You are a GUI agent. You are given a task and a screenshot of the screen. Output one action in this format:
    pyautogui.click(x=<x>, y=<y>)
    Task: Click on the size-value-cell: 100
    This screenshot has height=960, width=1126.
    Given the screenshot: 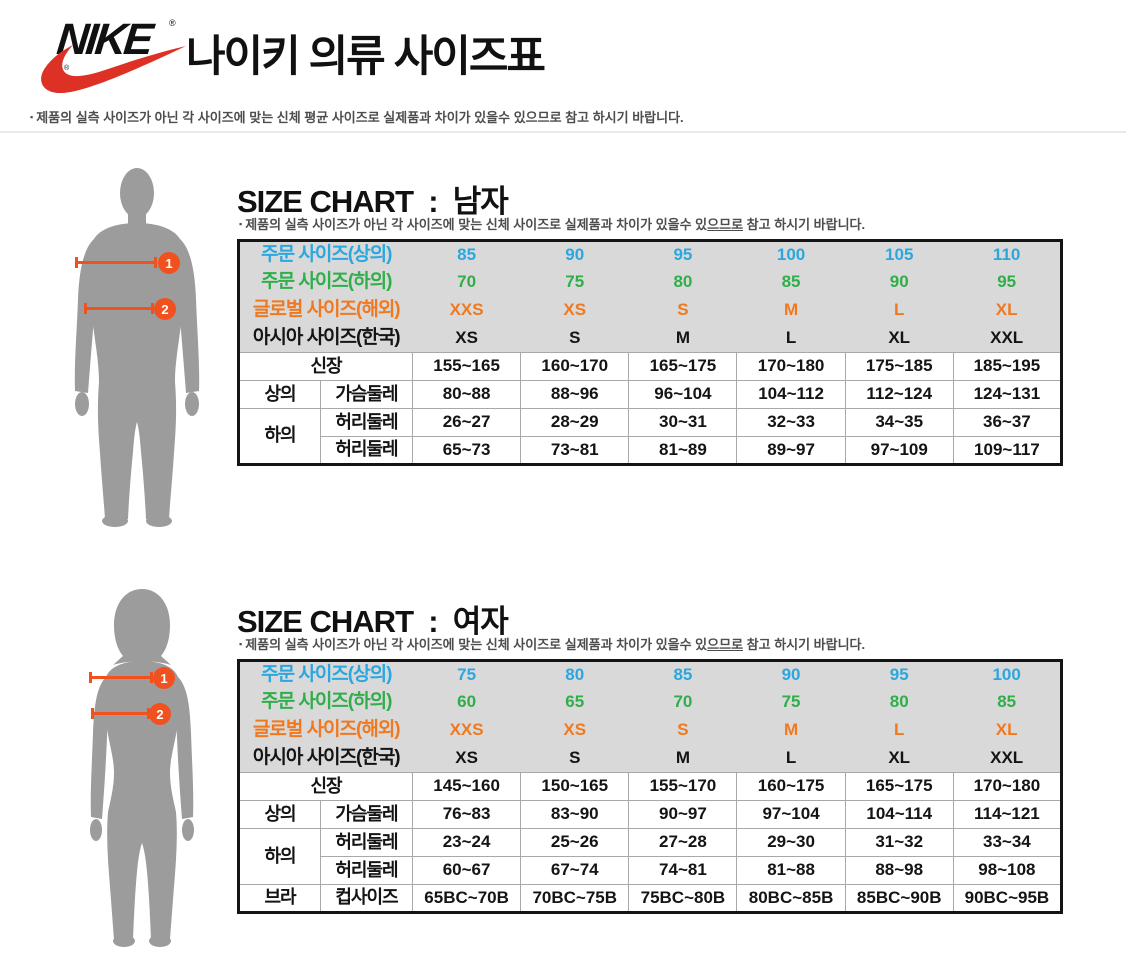 What is the action you would take?
    pyautogui.click(x=791, y=254)
    